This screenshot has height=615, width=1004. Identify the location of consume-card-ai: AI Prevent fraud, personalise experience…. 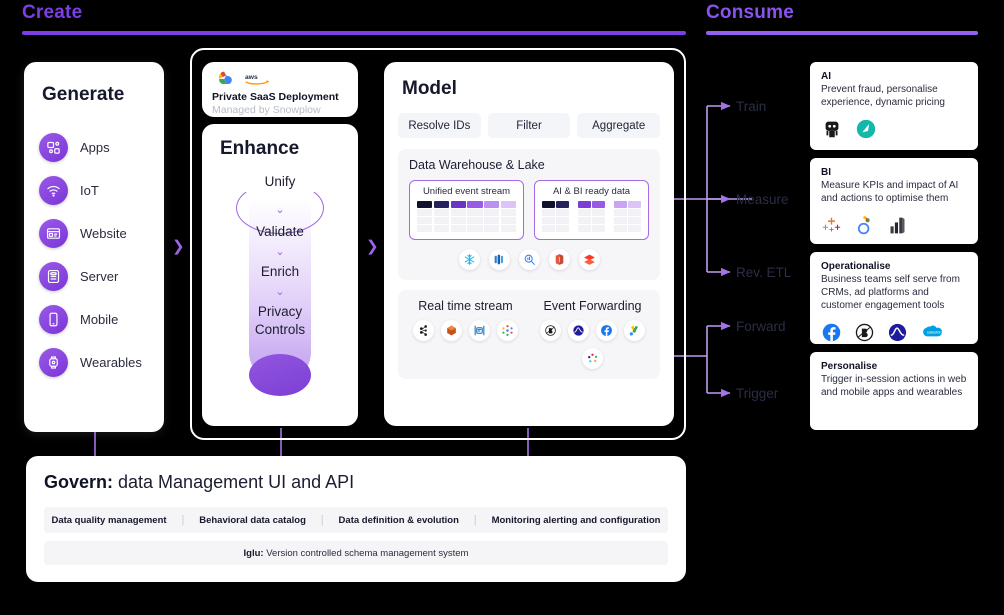
(894, 106).